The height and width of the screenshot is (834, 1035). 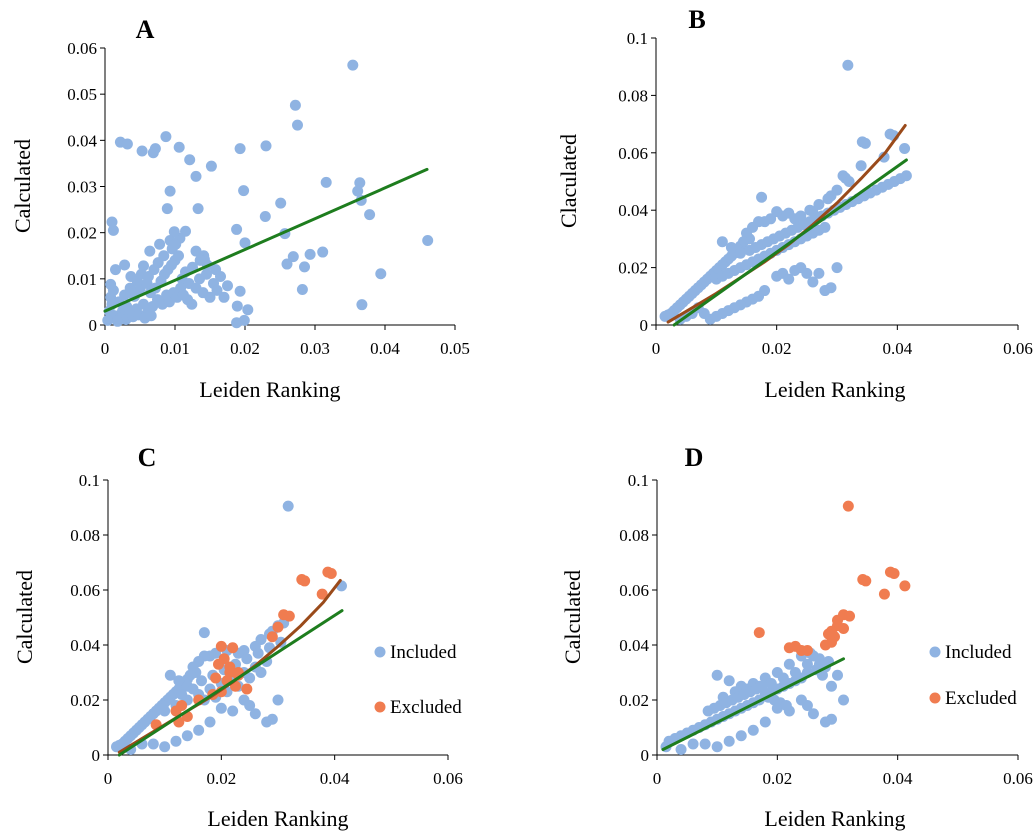 I want to click on panel-a-y-tick-label: 0.03, so click(x=82, y=187).